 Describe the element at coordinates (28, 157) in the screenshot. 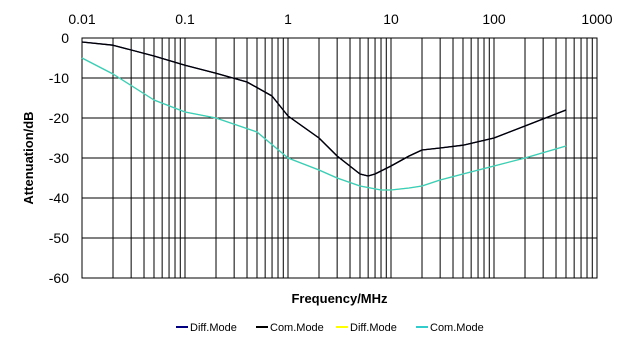

I see `y-axis-title: Attenuation/dB` at that location.